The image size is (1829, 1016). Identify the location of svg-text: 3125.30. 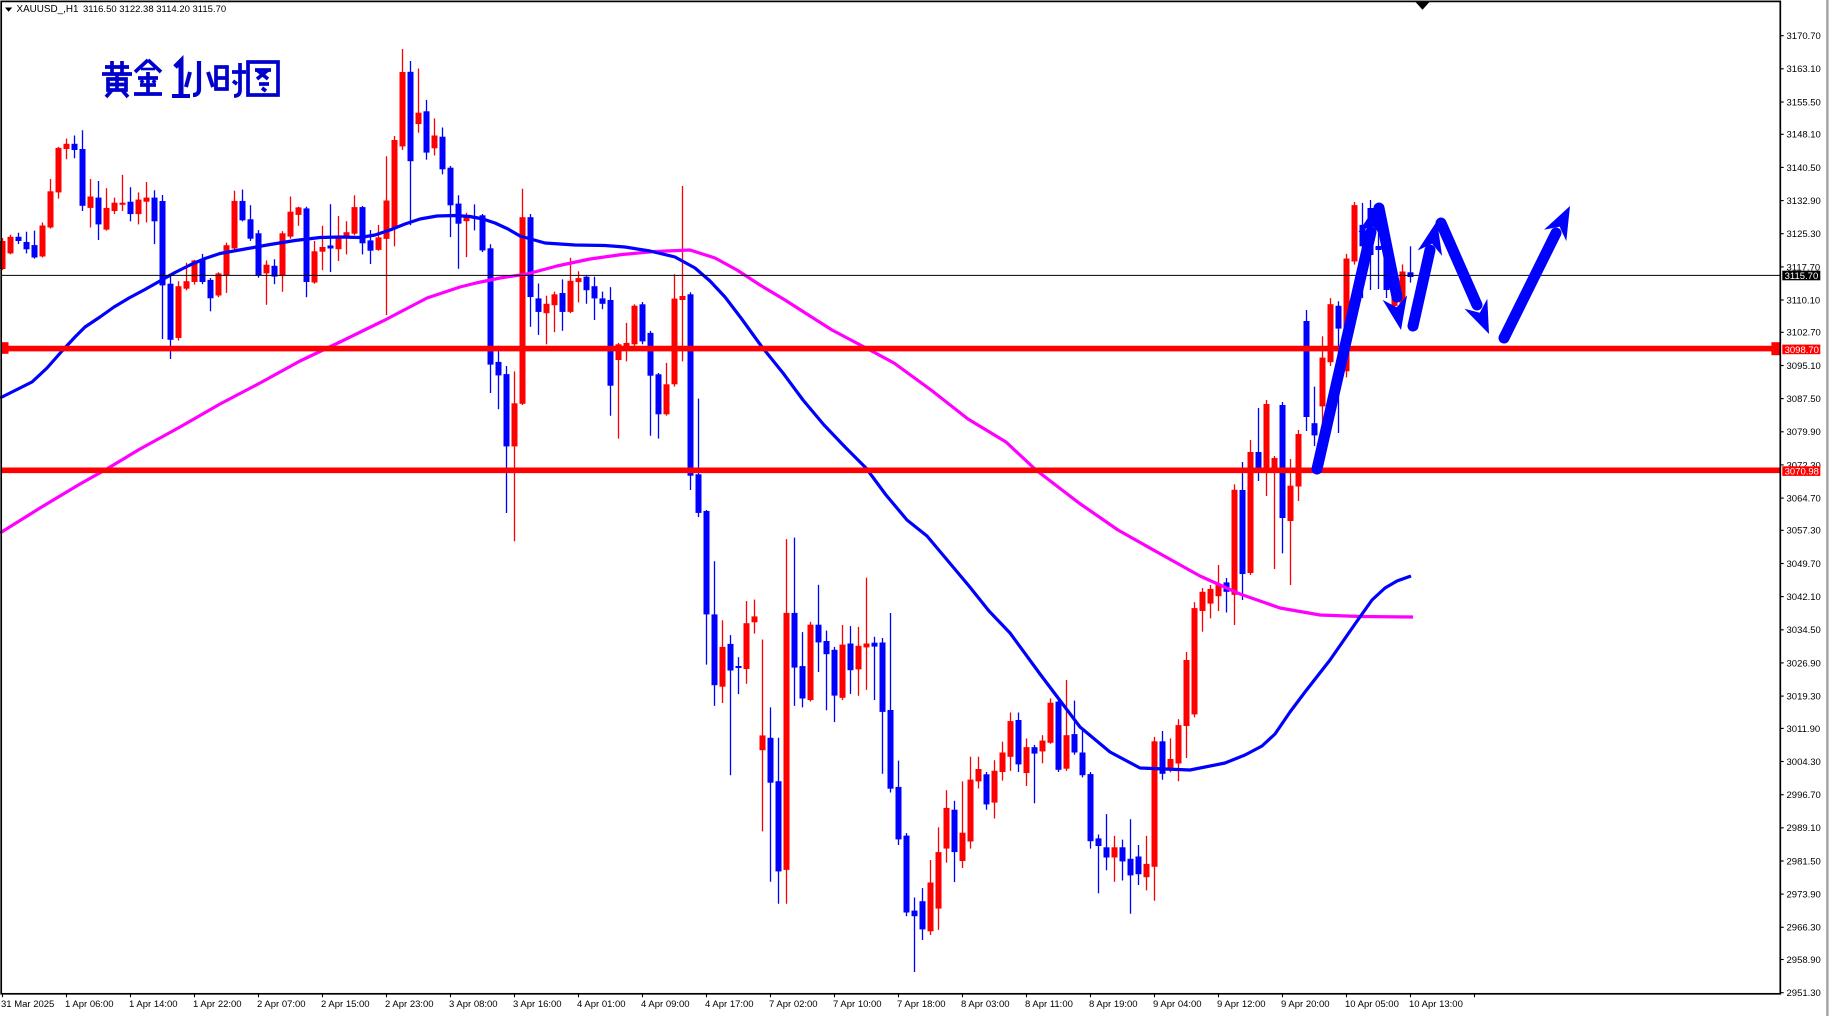
(1804, 234).